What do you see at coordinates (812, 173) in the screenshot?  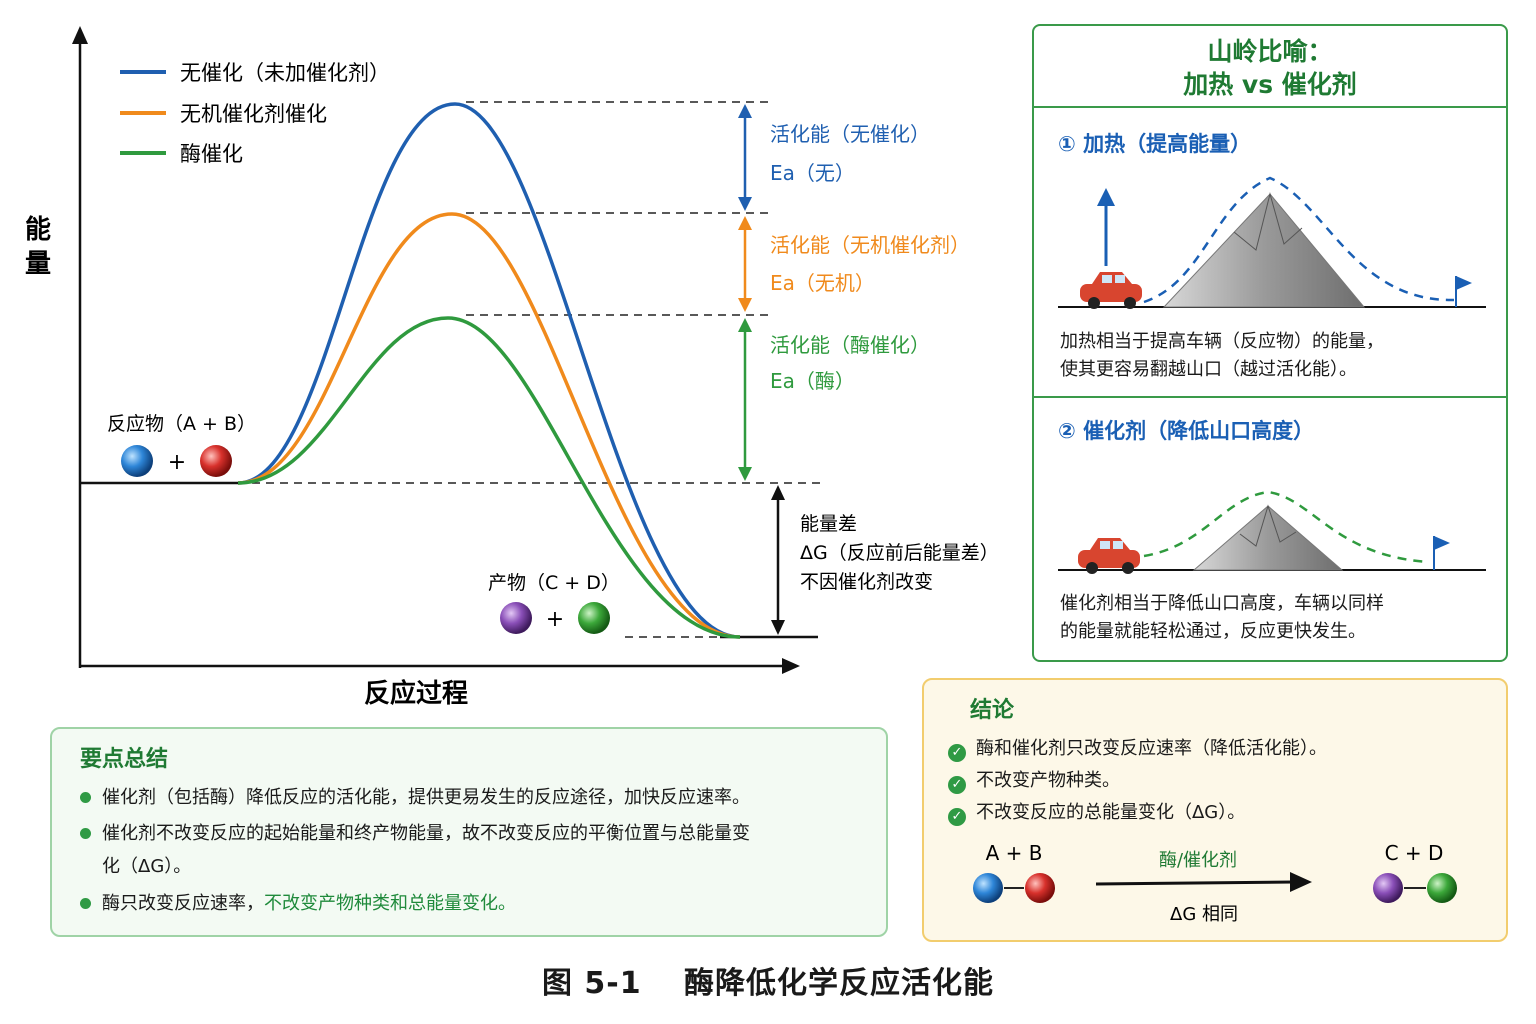 I see `ea-uncat-symbol: Ea（无）` at bounding box center [812, 173].